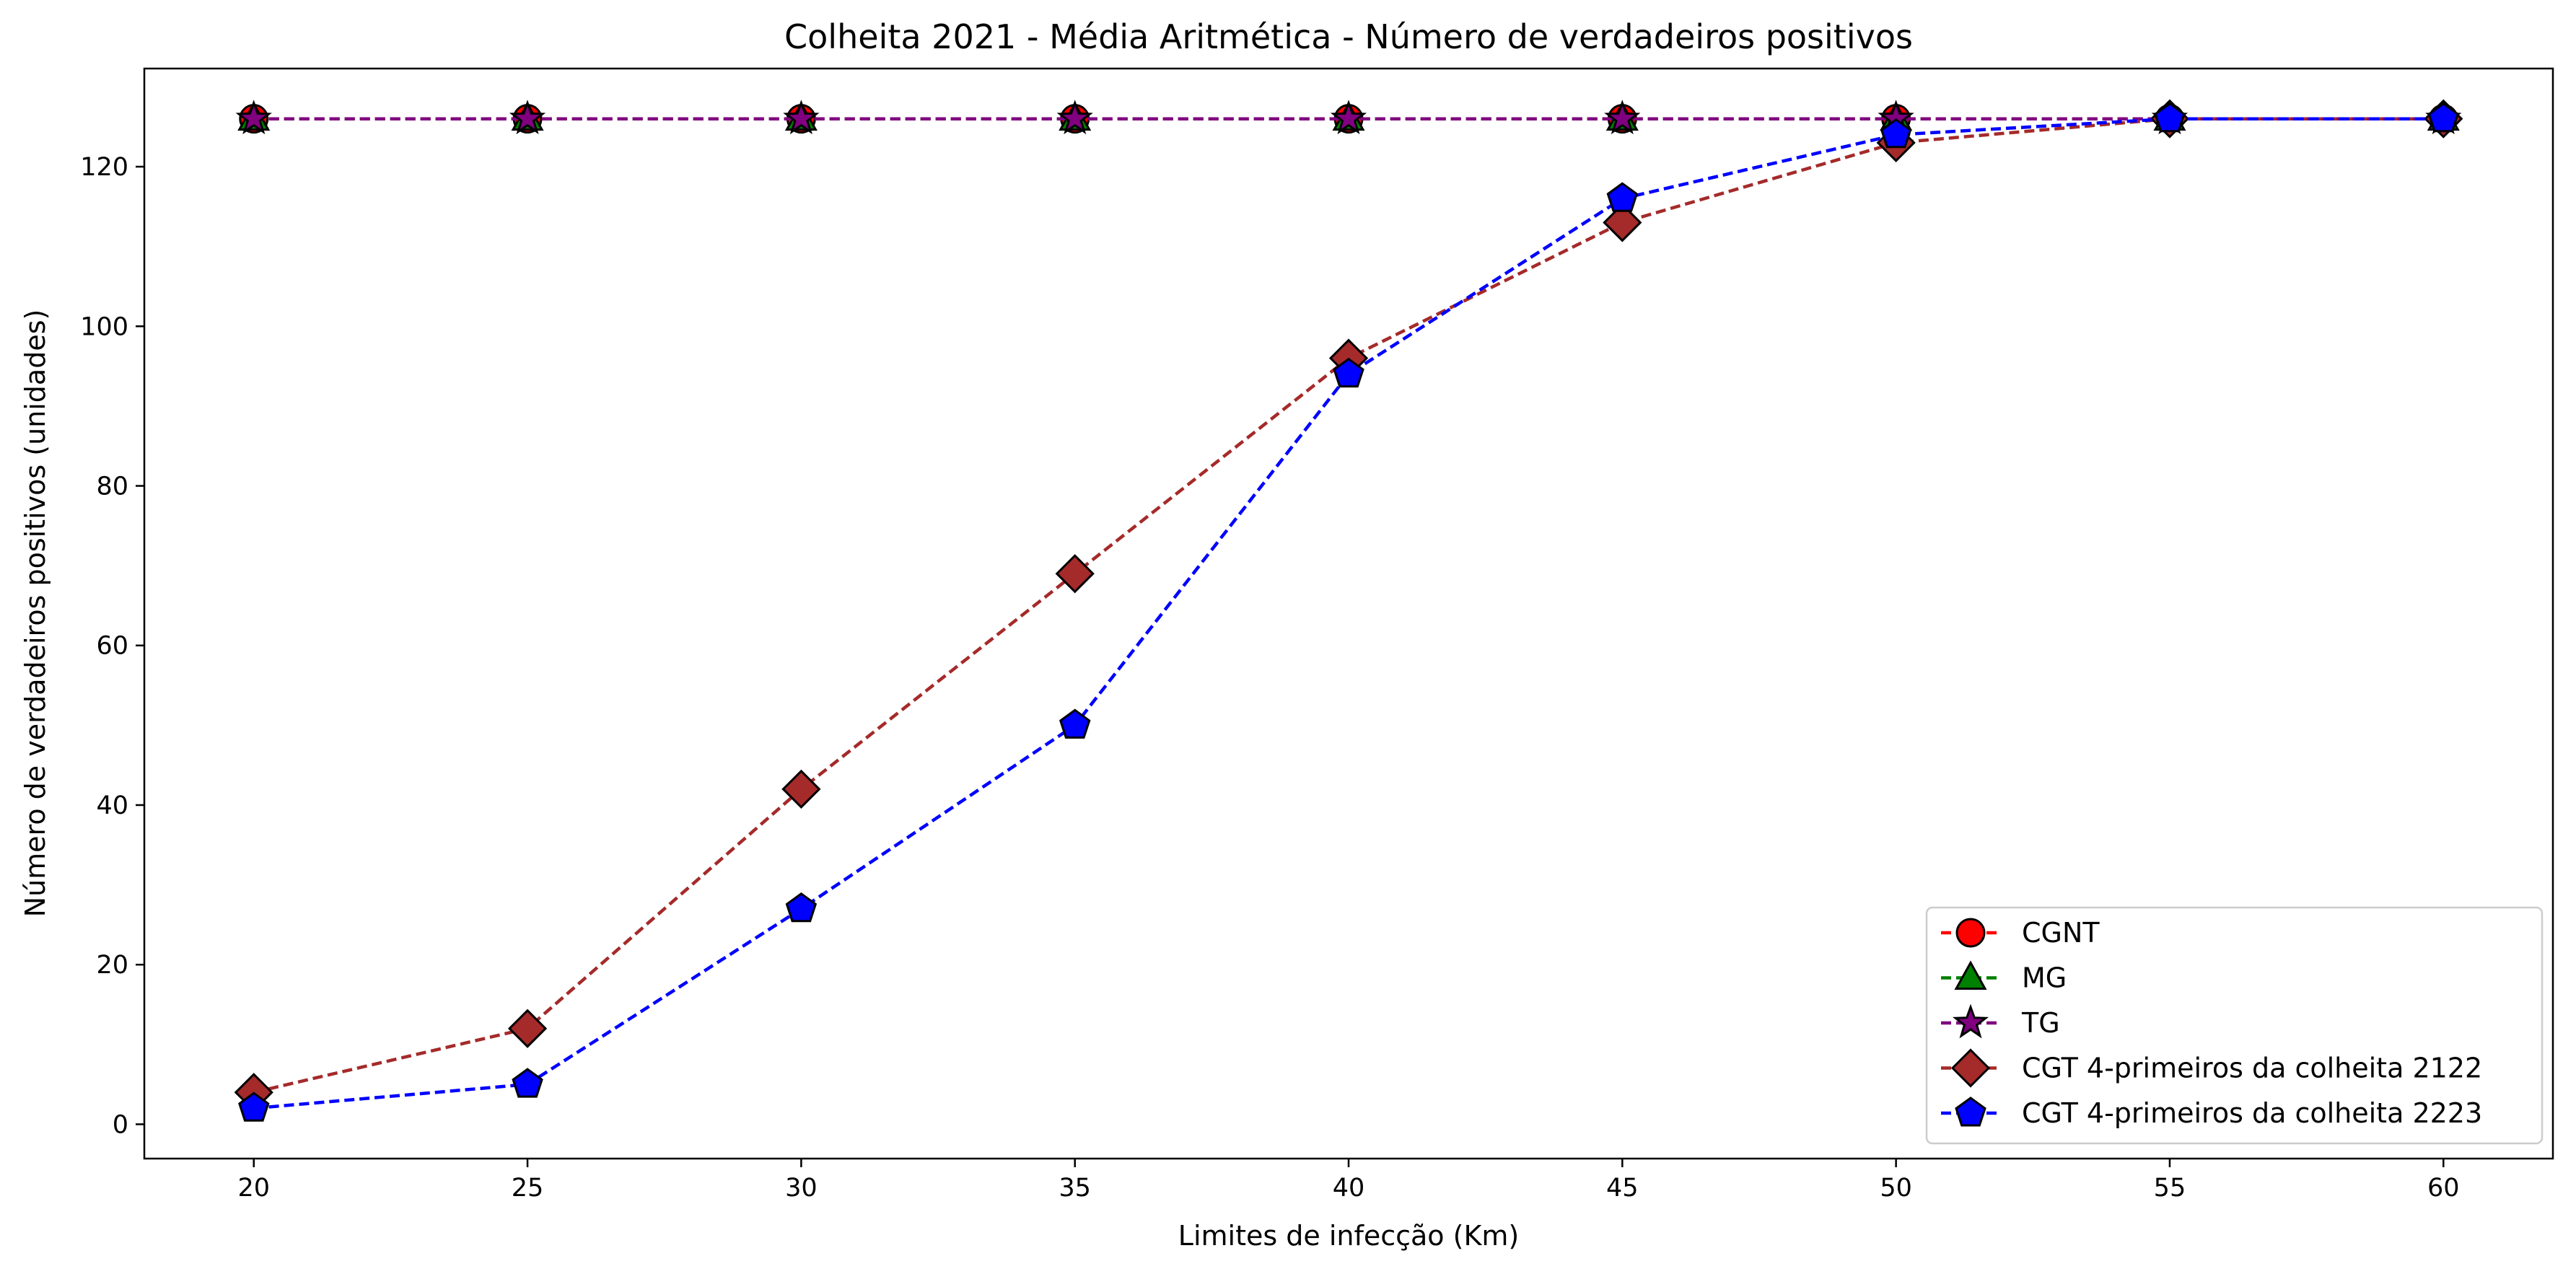 The width and height of the screenshot is (2576, 1274). What do you see at coordinates (112, 805) in the screenshot?
I see `y-tick-label: 40` at bounding box center [112, 805].